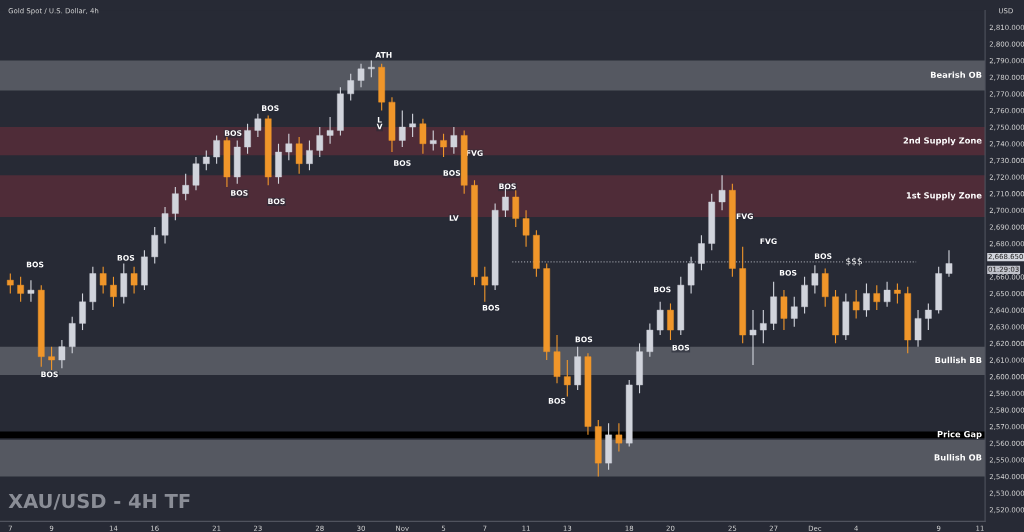  What do you see at coordinates (956, 74) in the screenshot?
I see `band-label: Bearish OB` at bounding box center [956, 74].